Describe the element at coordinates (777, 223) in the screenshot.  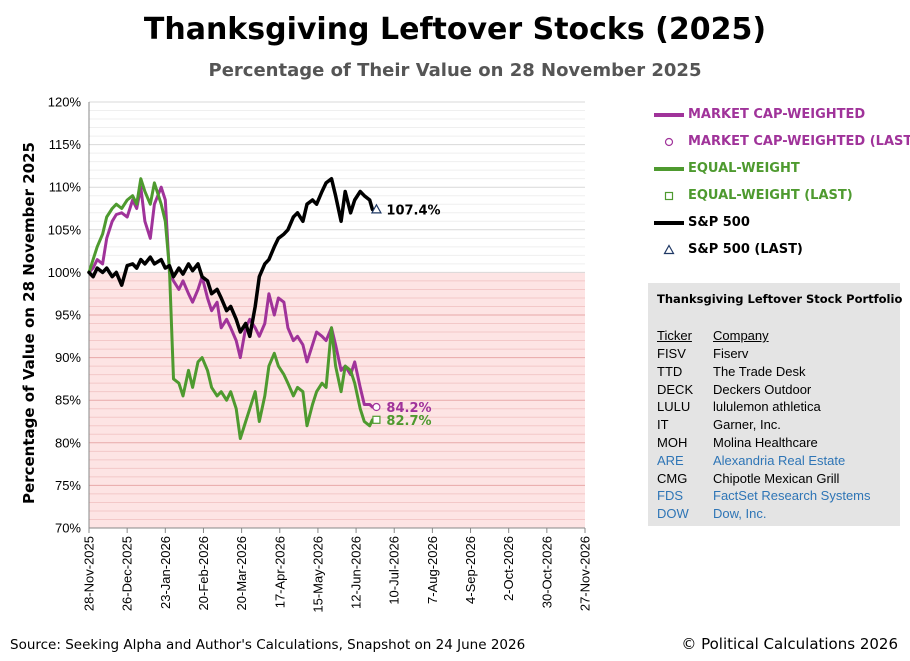
I see `legend-item-sp500: S&P 500` at that location.